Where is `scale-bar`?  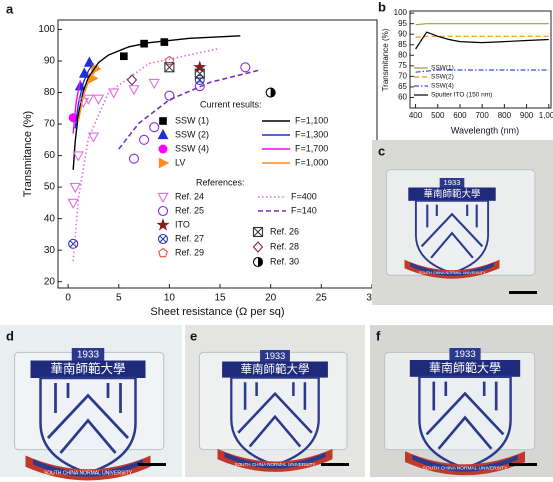
scale-bar is located at coordinates (523, 464).